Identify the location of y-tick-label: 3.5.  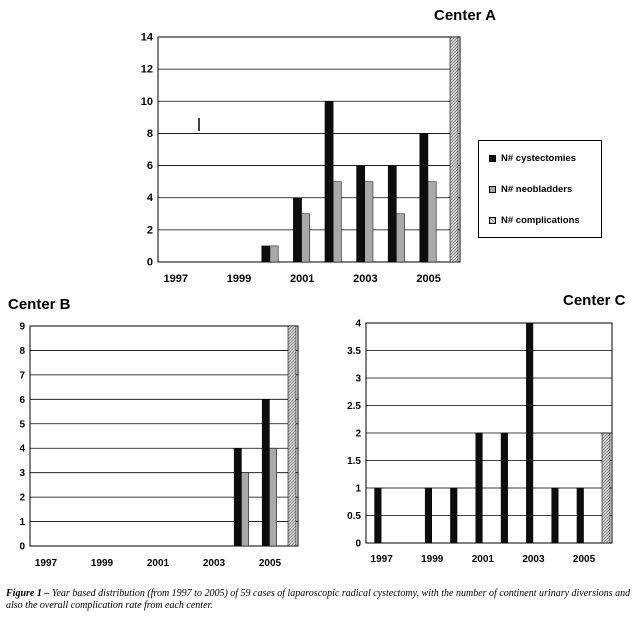
(354, 351).